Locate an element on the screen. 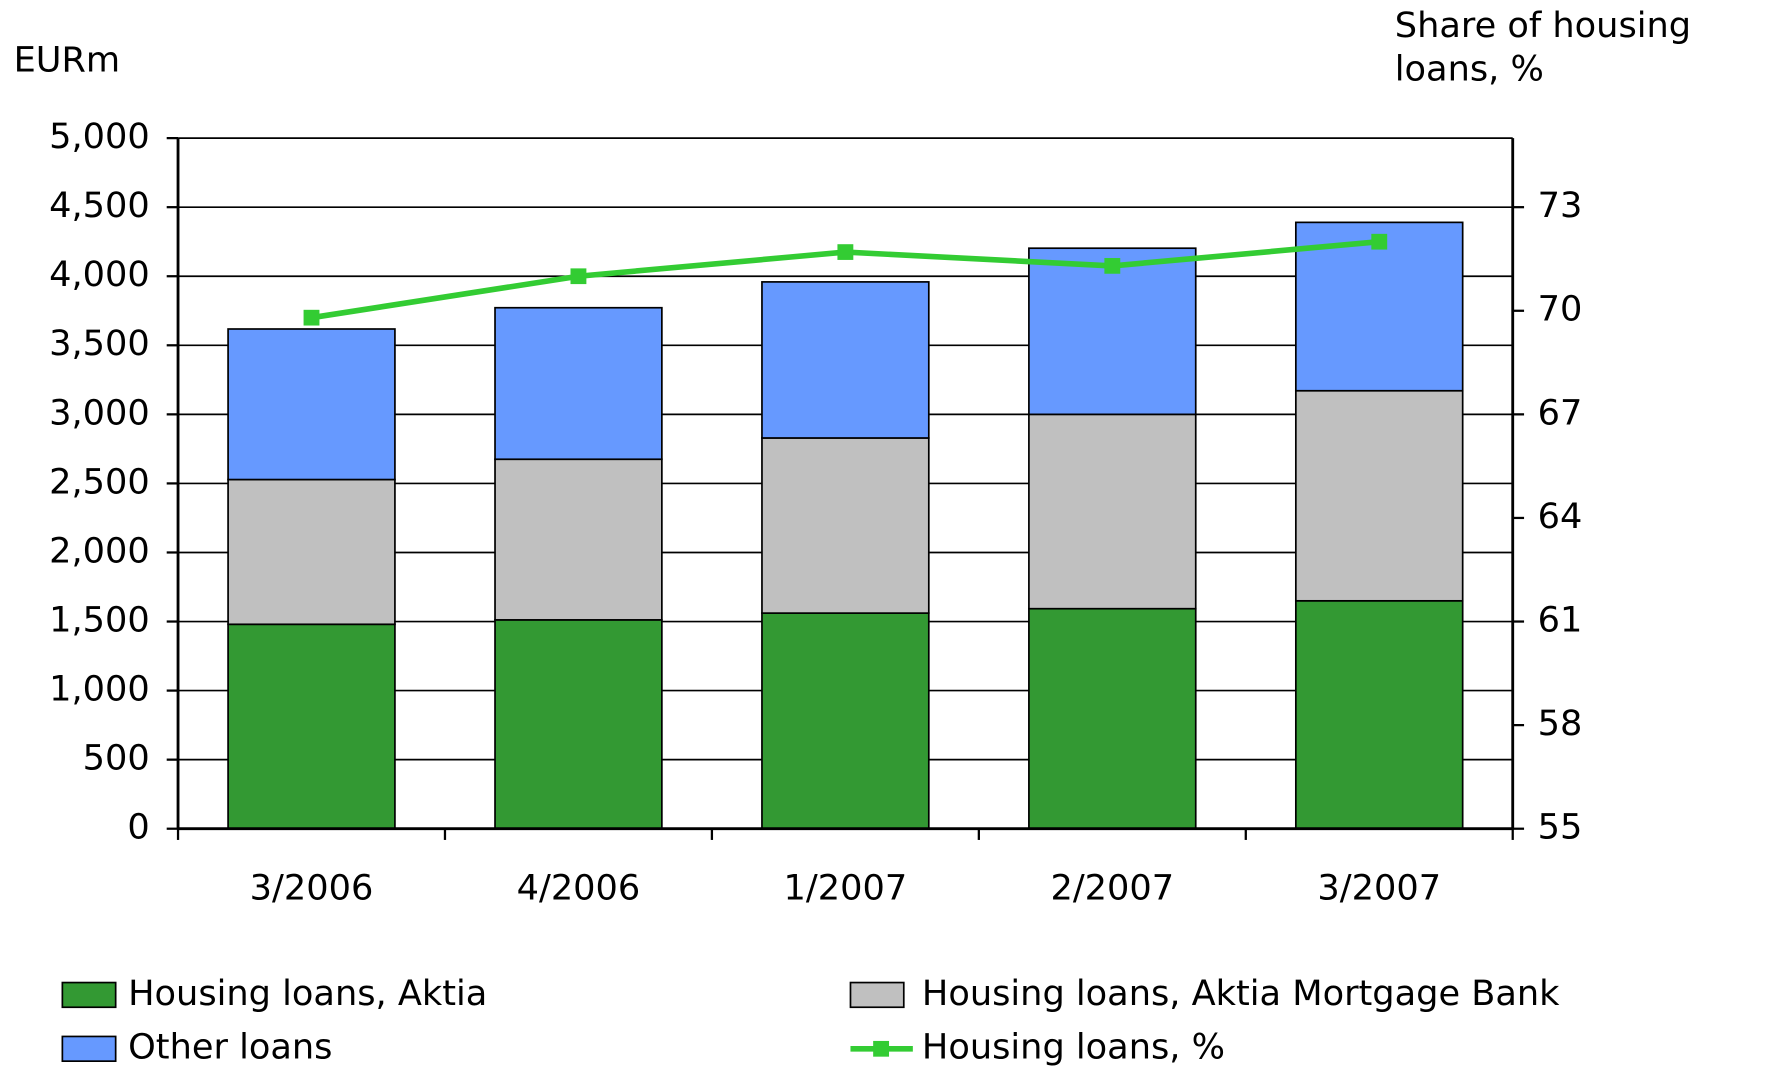  y-tick-label: 3,500 is located at coordinates (99, 344).